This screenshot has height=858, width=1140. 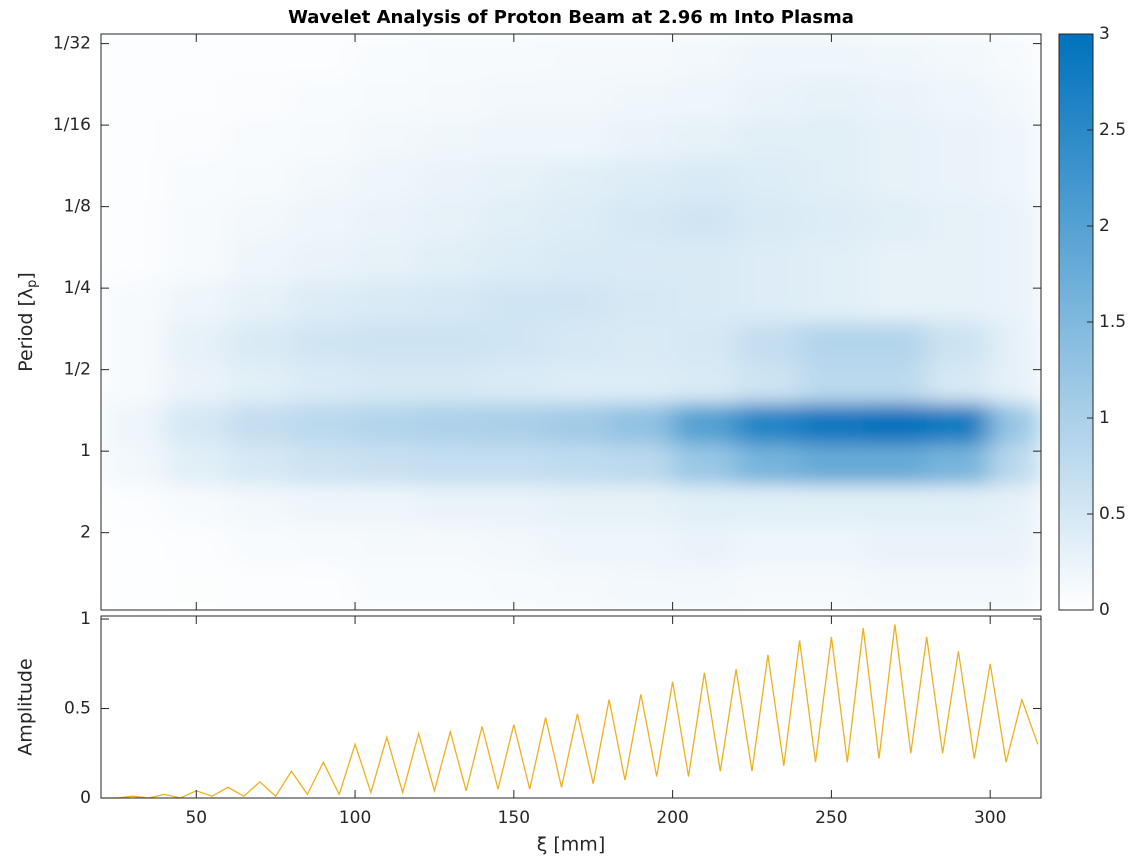 I want to click on colorbar-tick-label: 1.5, so click(x=1112, y=322).